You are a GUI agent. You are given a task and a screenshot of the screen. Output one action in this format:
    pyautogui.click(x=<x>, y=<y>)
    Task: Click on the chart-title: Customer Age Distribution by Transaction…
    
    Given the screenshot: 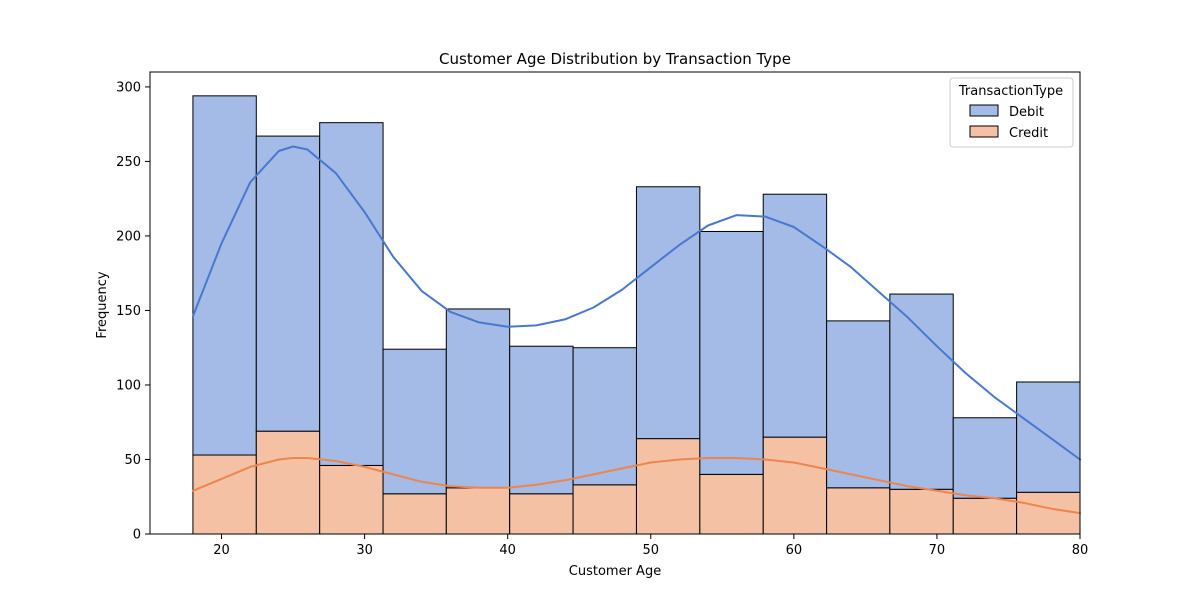 What is the action you would take?
    pyautogui.click(x=615, y=59)
    